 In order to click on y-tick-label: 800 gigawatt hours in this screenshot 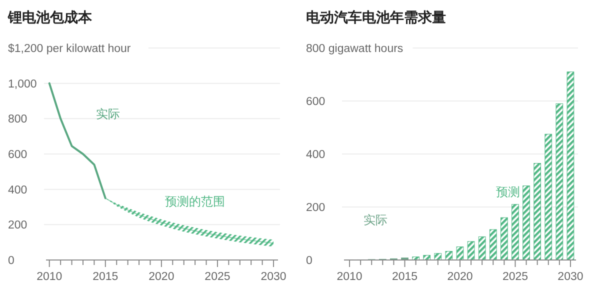, I will do `click(355, 49)`.